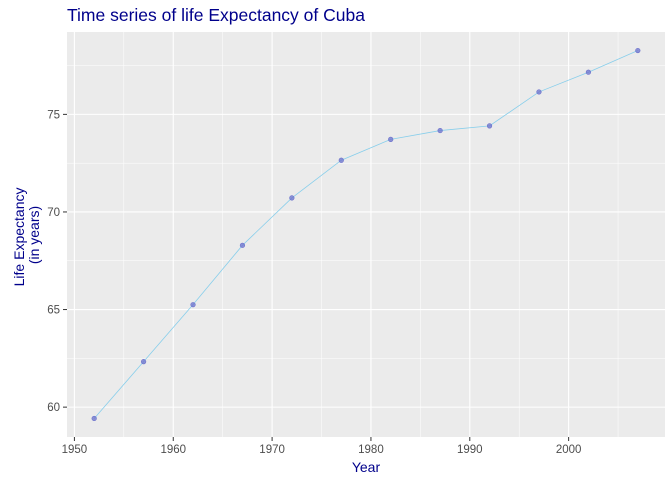 The image size is (672, 480). Describe the element at coordinates (322, 446) in the screenshot. I see `x-axis-ticks: 1950 1960 1970 1980 1990 2000` at that location.